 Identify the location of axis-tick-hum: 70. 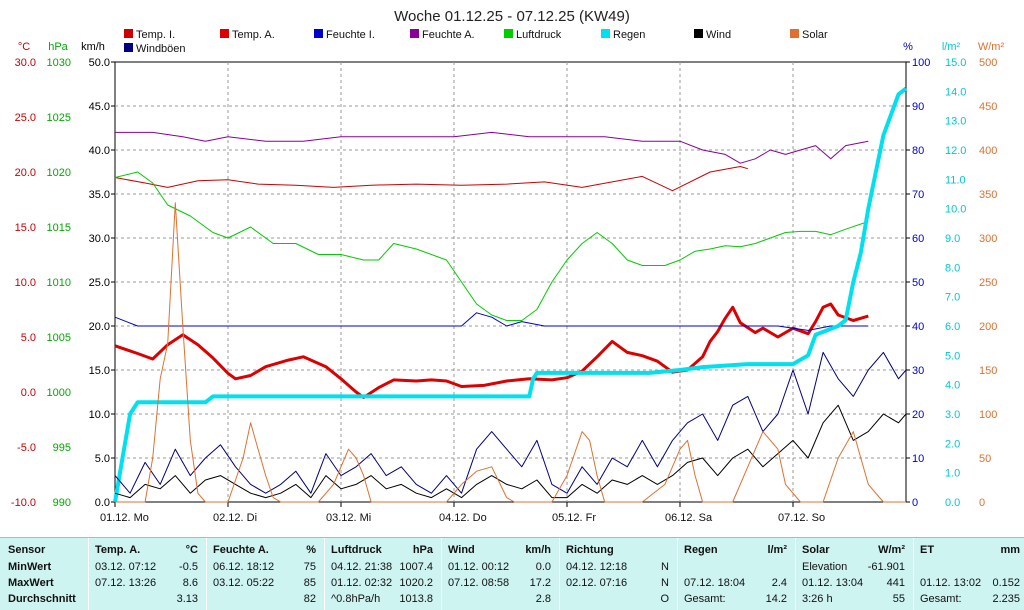
(918, 195).